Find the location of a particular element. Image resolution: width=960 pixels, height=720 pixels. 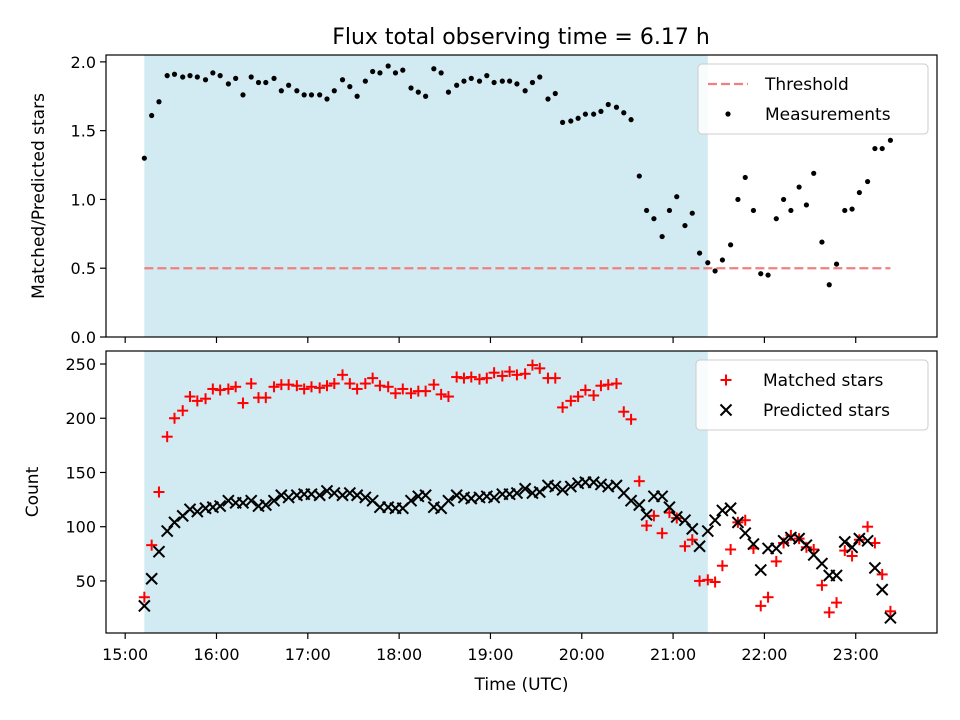

top-y-tick-label: 2.0 is located at coordinates (83, 62).